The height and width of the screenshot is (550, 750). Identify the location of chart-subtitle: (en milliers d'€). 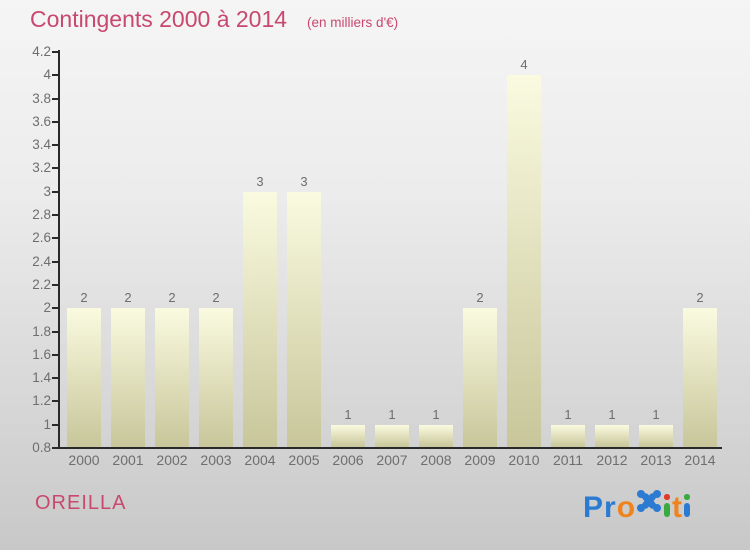
(353, 22).